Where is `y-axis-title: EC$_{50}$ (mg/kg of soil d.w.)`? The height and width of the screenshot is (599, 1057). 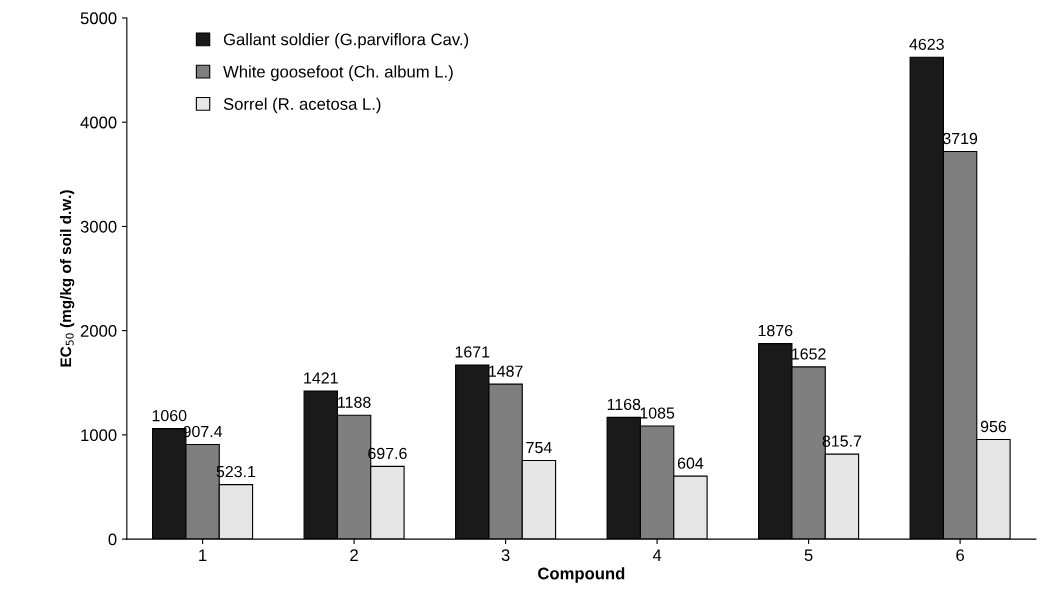
y-axis-title: EC$_{50}$ (mg/kg of soil d.w.) is located at coordinates (67, 278).